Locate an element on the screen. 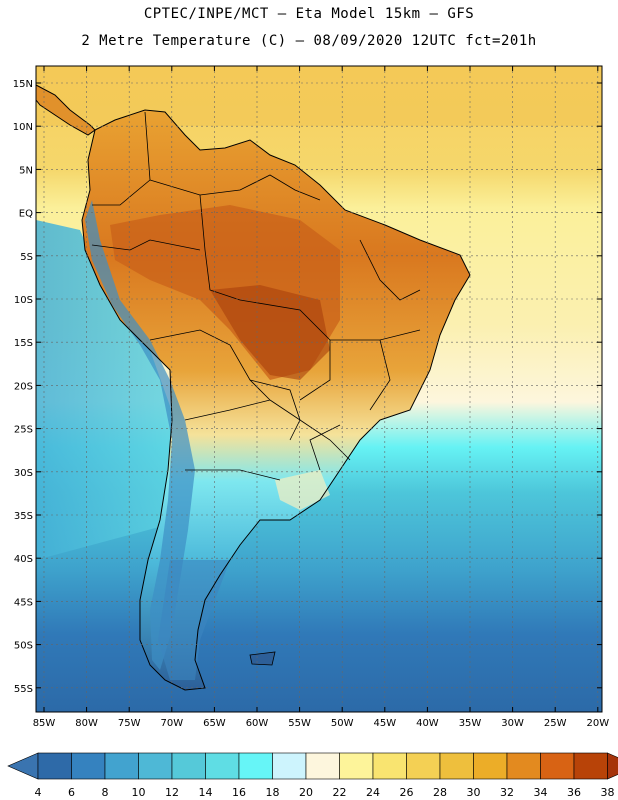 The height and width of the screenshot is (800, 618). falkland-islands is located at coordinates (262, 658).